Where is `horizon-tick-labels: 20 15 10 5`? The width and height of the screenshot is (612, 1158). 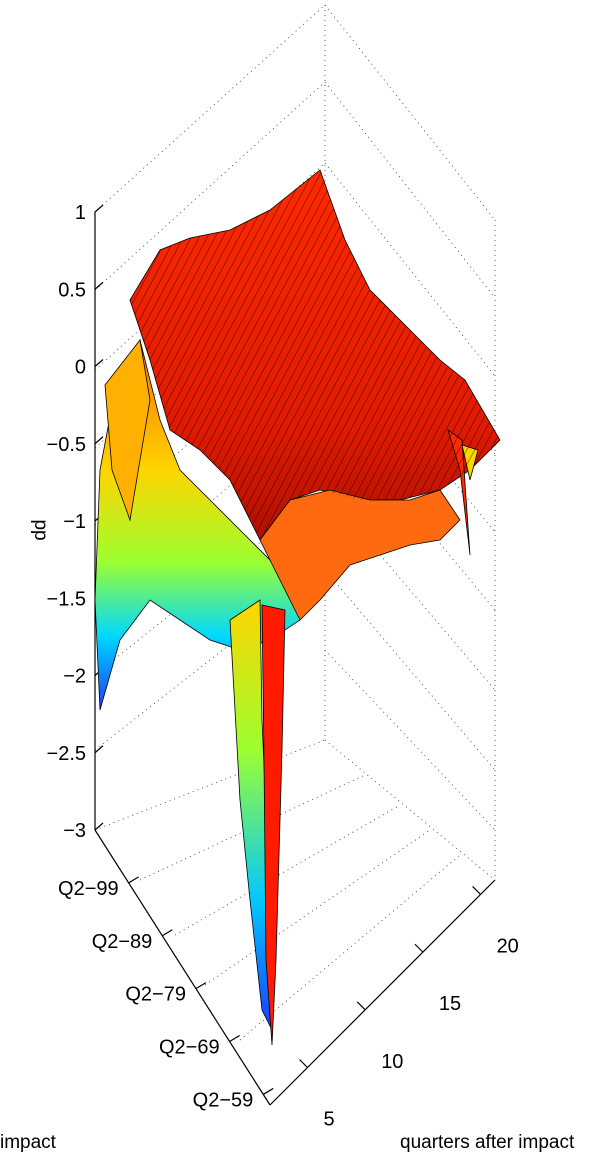
horizon-tick-labels: 20 15 10 5 is located at coordinates (421, 1032).